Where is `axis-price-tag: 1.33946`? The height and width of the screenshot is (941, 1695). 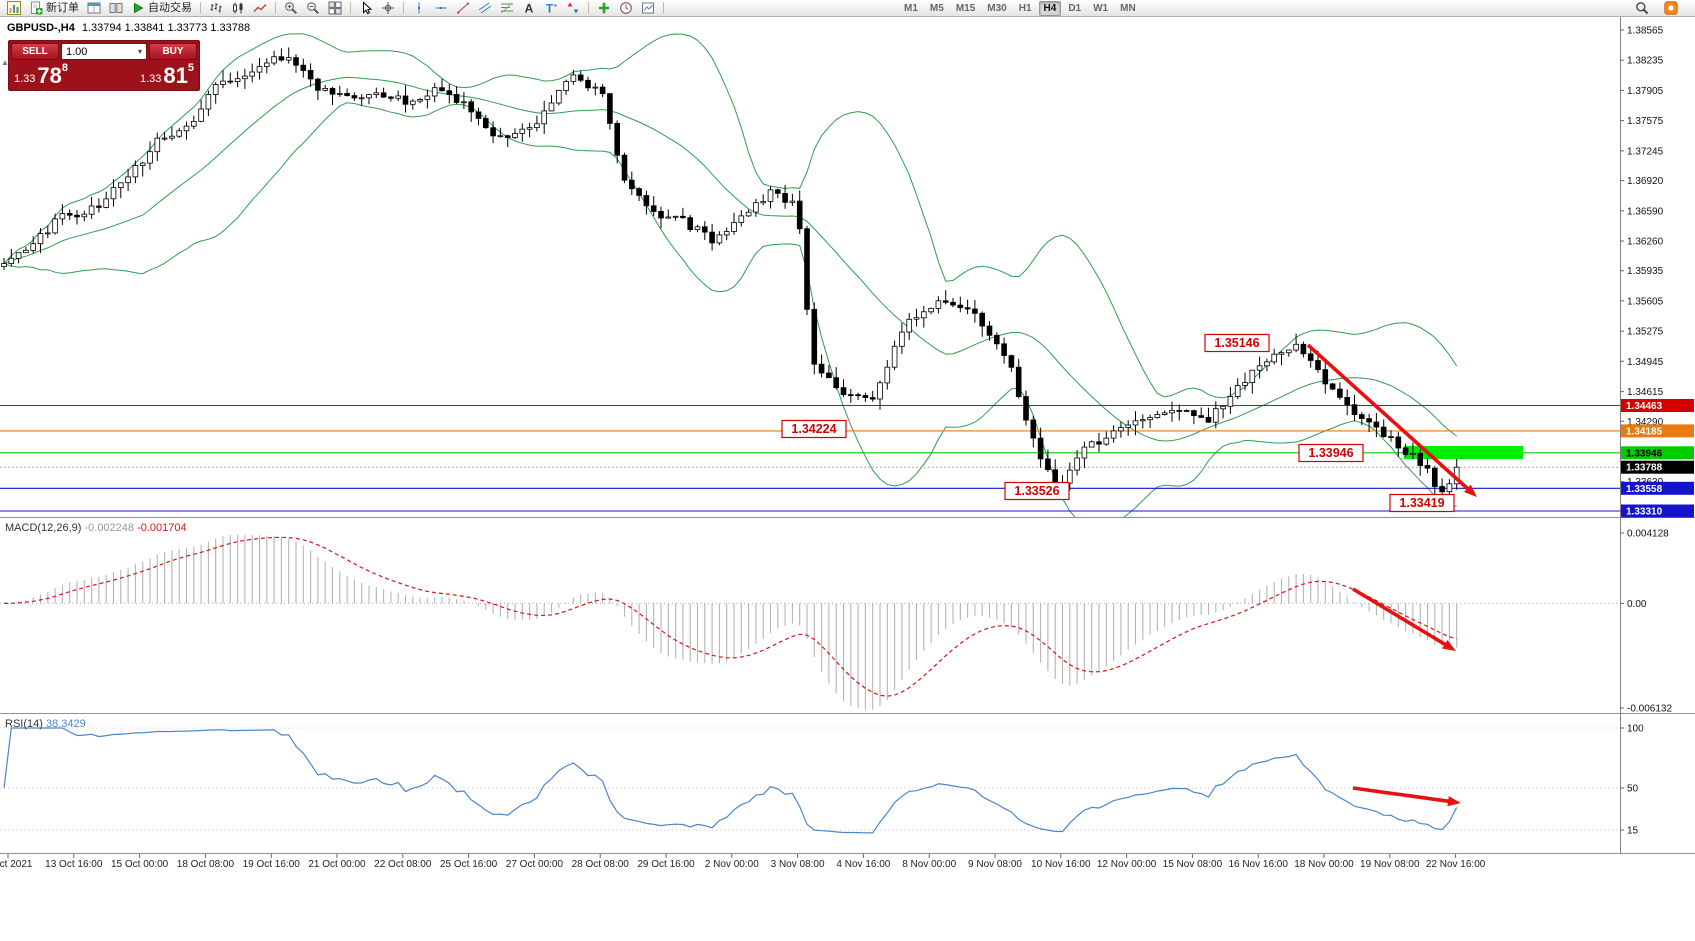
axis-price-tag: 1.33946 is located at coordinates (1657, 453).